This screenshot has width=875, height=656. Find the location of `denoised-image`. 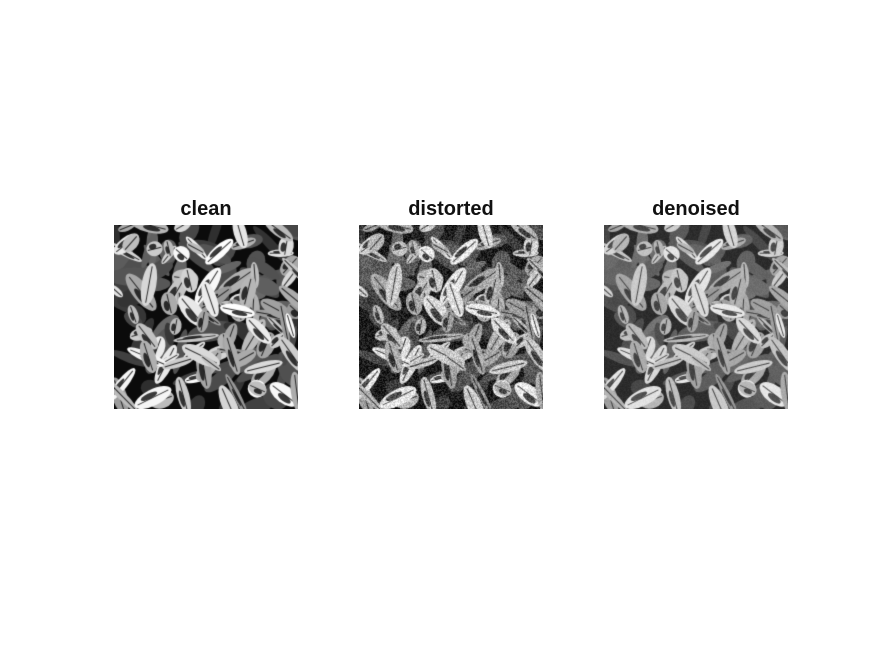

denoised-image is located at coordinates (696, 317).